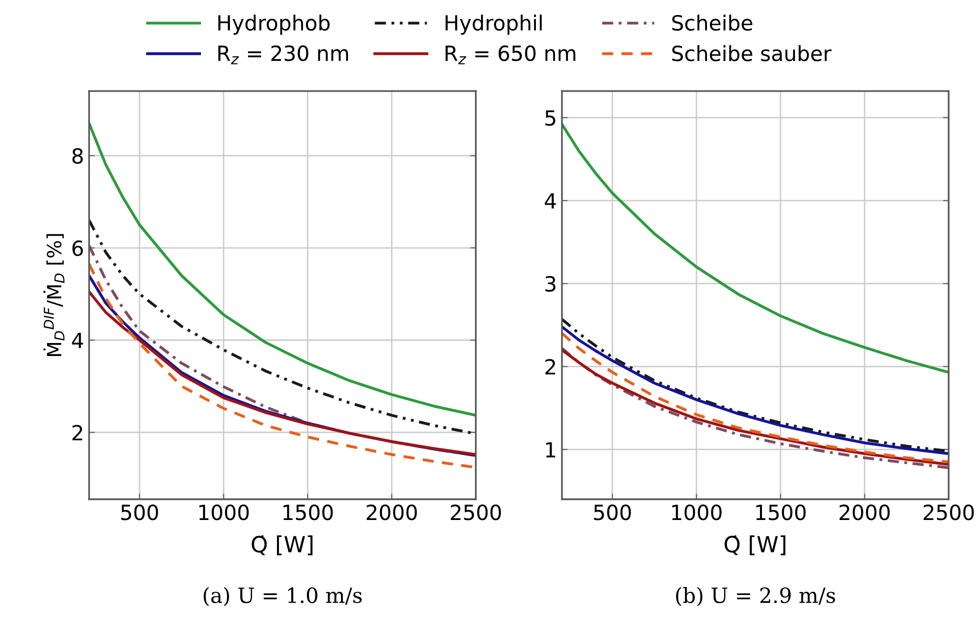 The width and height of the screenshot is (979, 628). What do you see at coordinates (53, 295) in the screenshot?
I see `y-axis-title: Ṁ$_{D}$$^{DIF}$/Ṁ$_{D}$ [%]` at bounding box center [53, 295].